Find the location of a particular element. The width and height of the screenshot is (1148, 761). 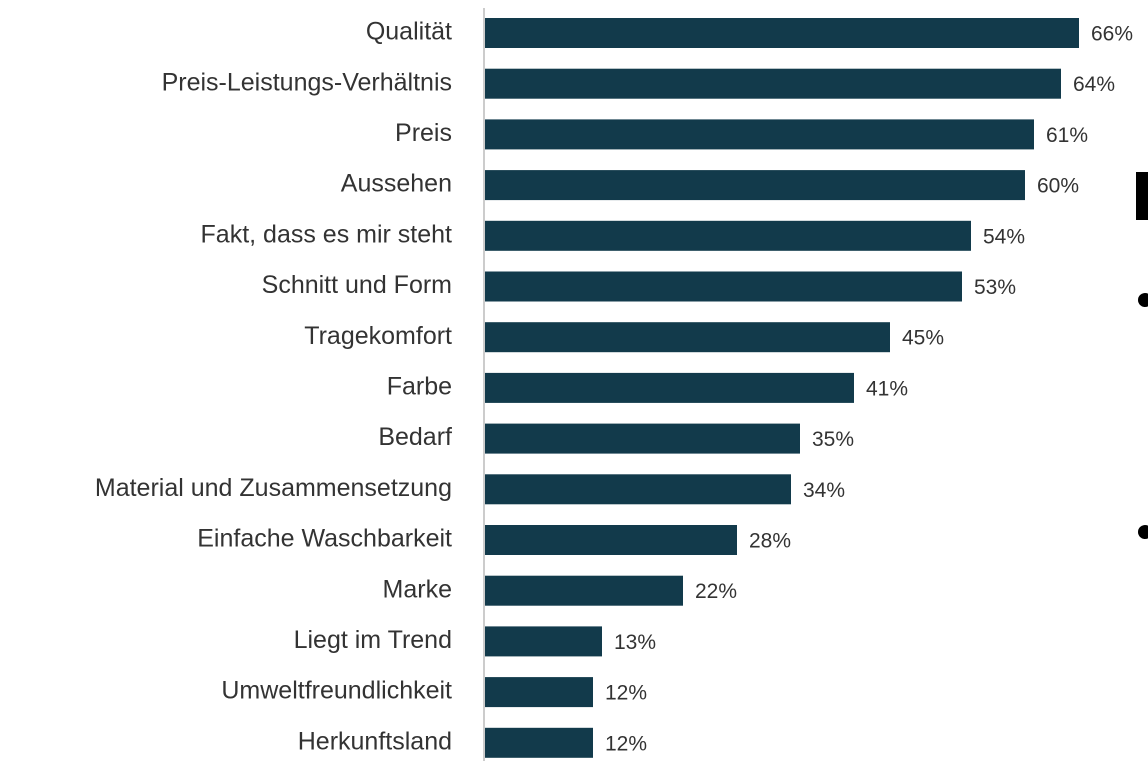

category-label: Aussehen is located at coordinates (396, 184).